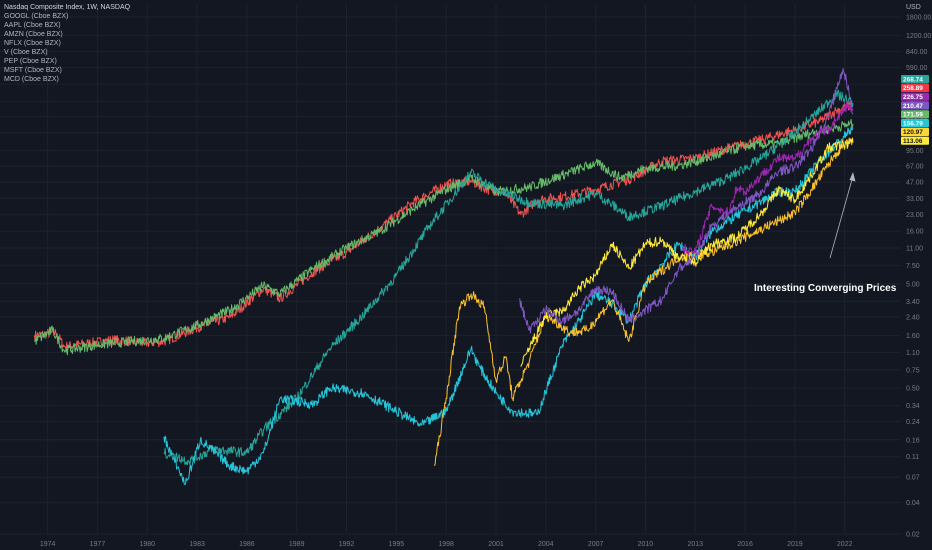 The width and height of the screenshot is (932, 550). What do you see at coordinates (26, 52) in the screenshot?
I see `legend-entry: V (Cboe BZX)` at bounding box center [26, 52].